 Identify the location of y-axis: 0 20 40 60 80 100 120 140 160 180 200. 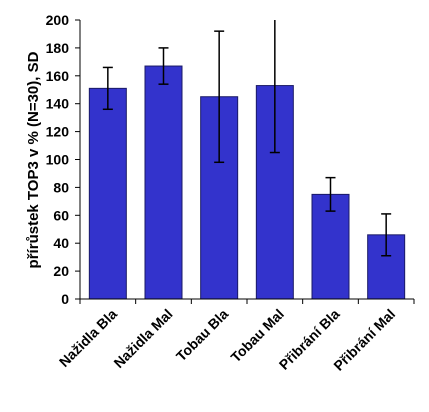
(63, 159).